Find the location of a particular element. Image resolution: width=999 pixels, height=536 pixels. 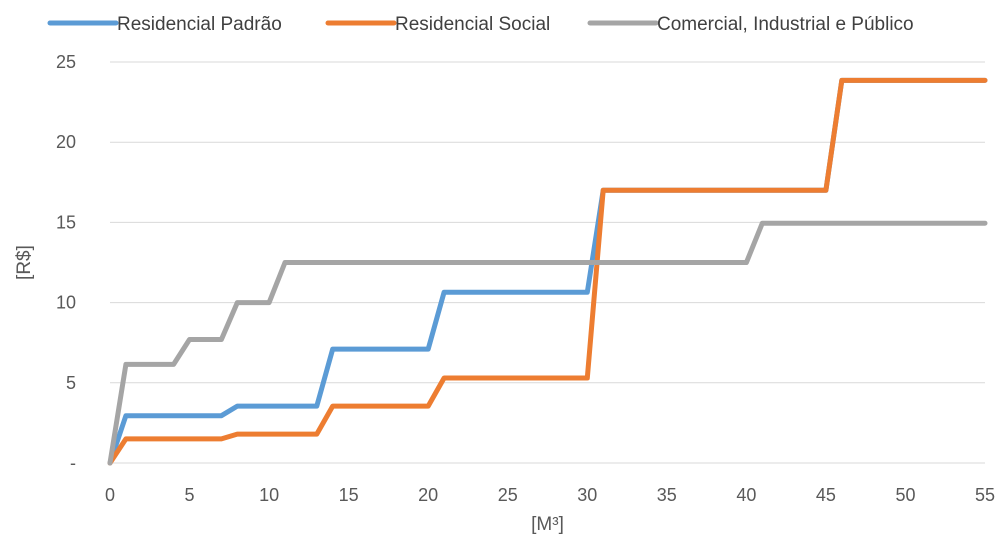

y-axis-title: [R$] is located at coordinates (24, 262).